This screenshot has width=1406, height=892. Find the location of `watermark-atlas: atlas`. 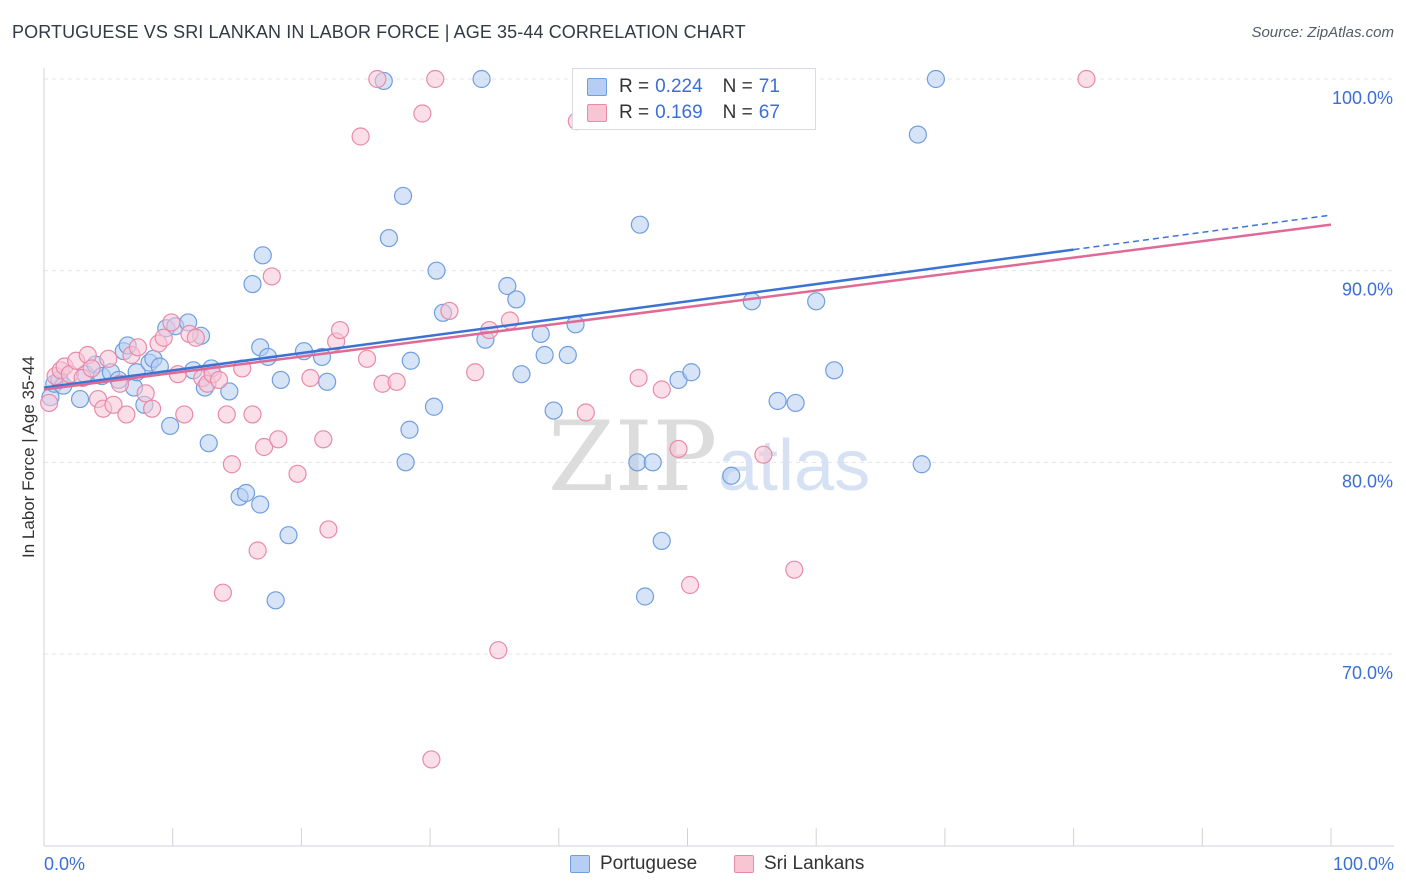

watermark-atlas: atlas is located at coordinates (794, 466).